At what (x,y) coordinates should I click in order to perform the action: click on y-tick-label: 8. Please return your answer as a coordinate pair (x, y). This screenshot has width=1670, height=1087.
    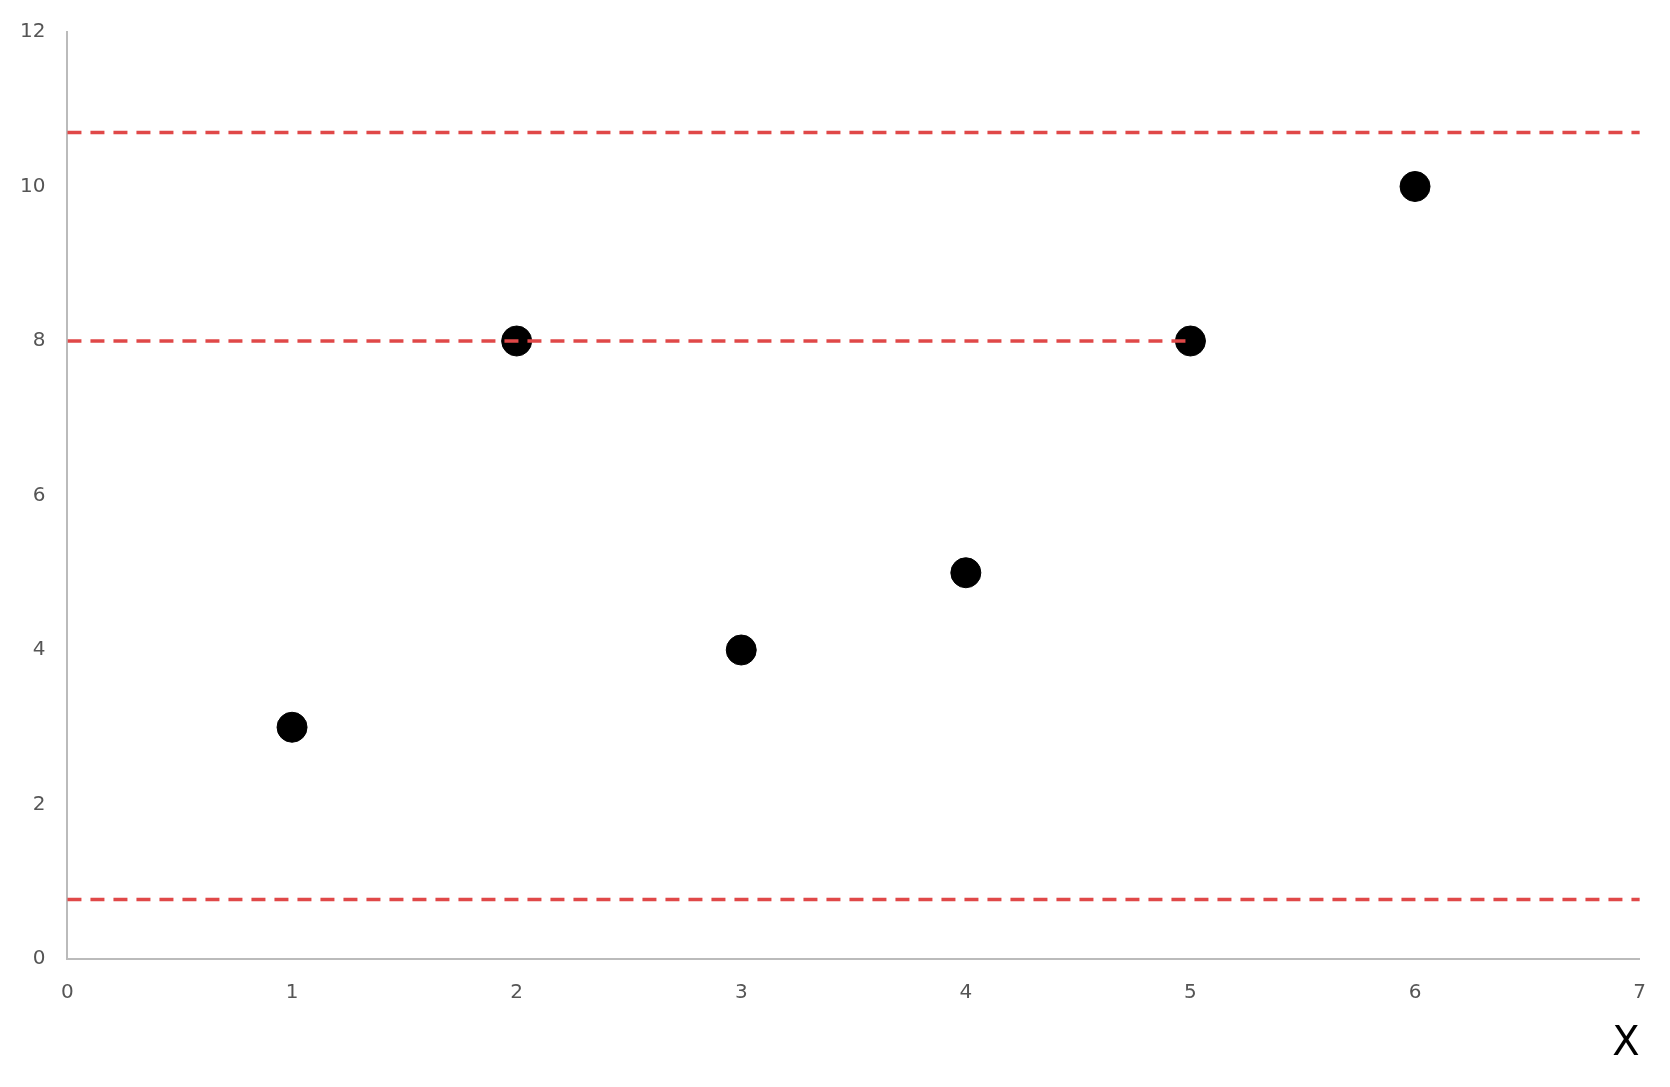
    Looking at the image, I should click on (39, 339).